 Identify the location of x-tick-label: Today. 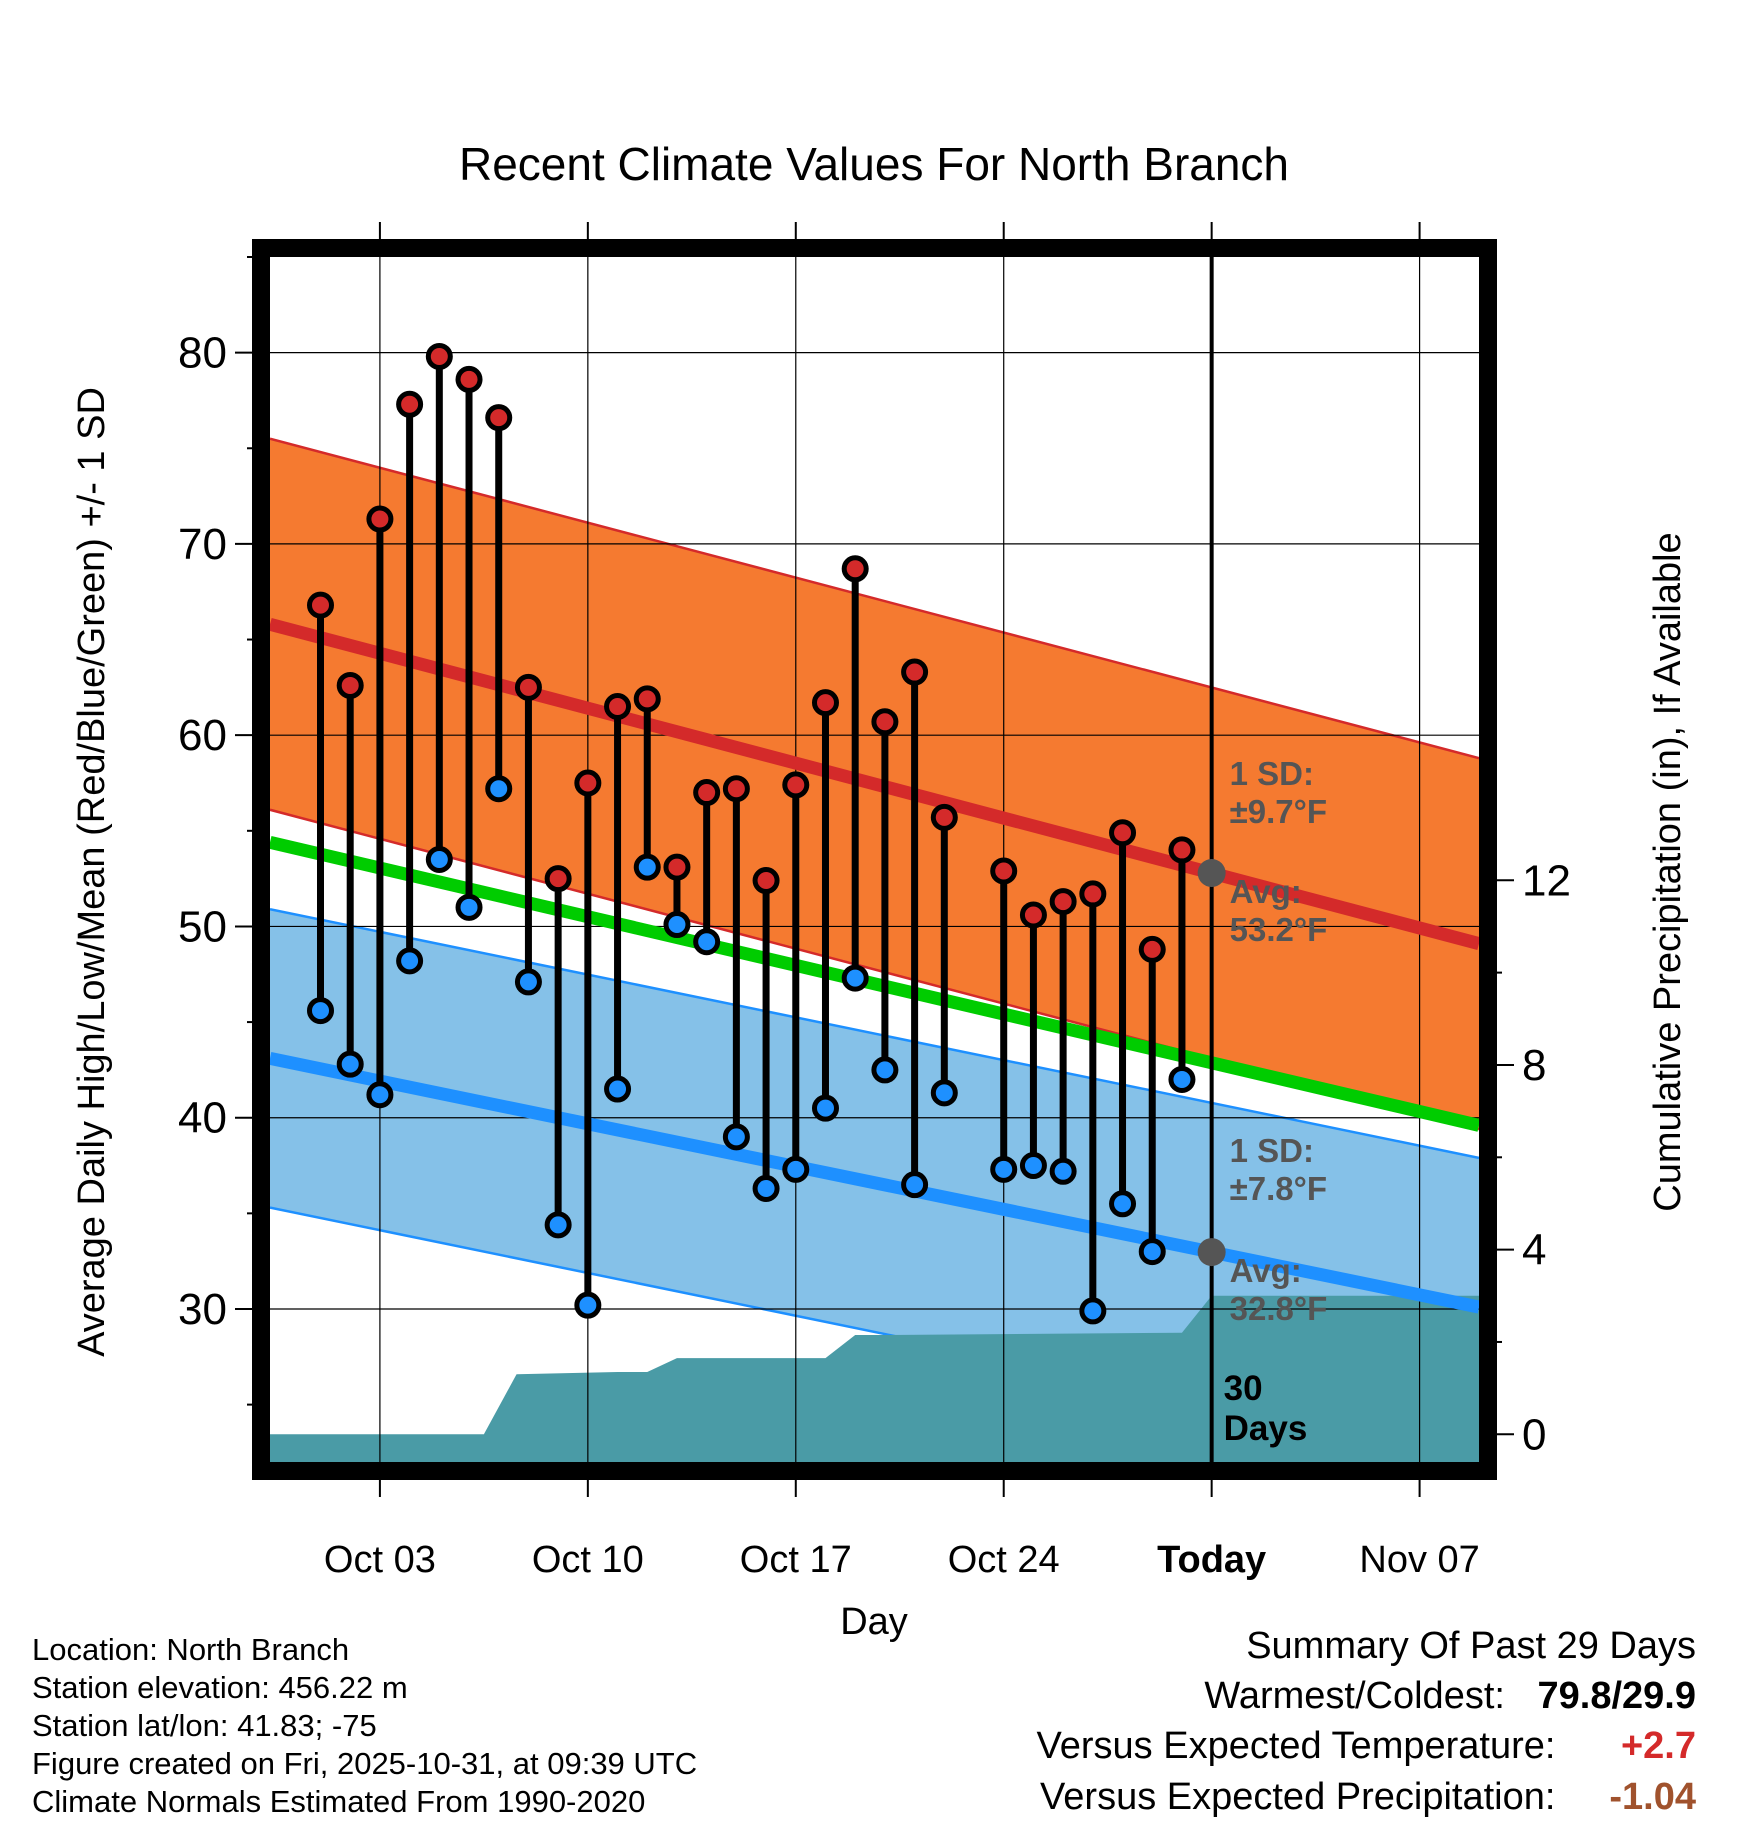
(1211, 1560).